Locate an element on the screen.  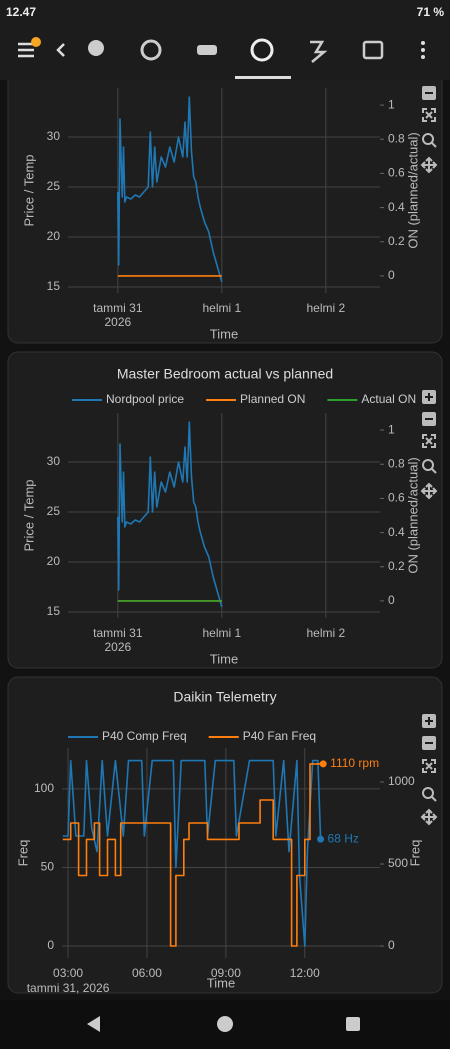
chart-title: Daikin Telemetry is located at coordinates (224, 697).